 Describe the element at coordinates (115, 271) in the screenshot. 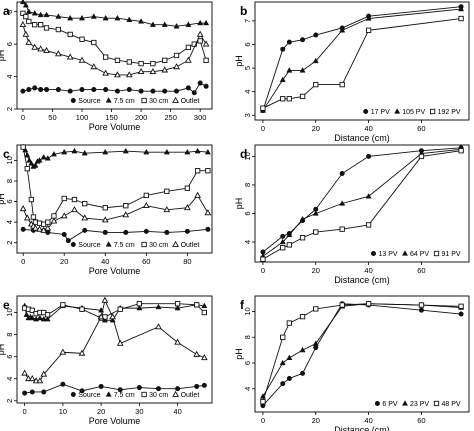

I see `x-axis-title: Pore Volume` at that location.